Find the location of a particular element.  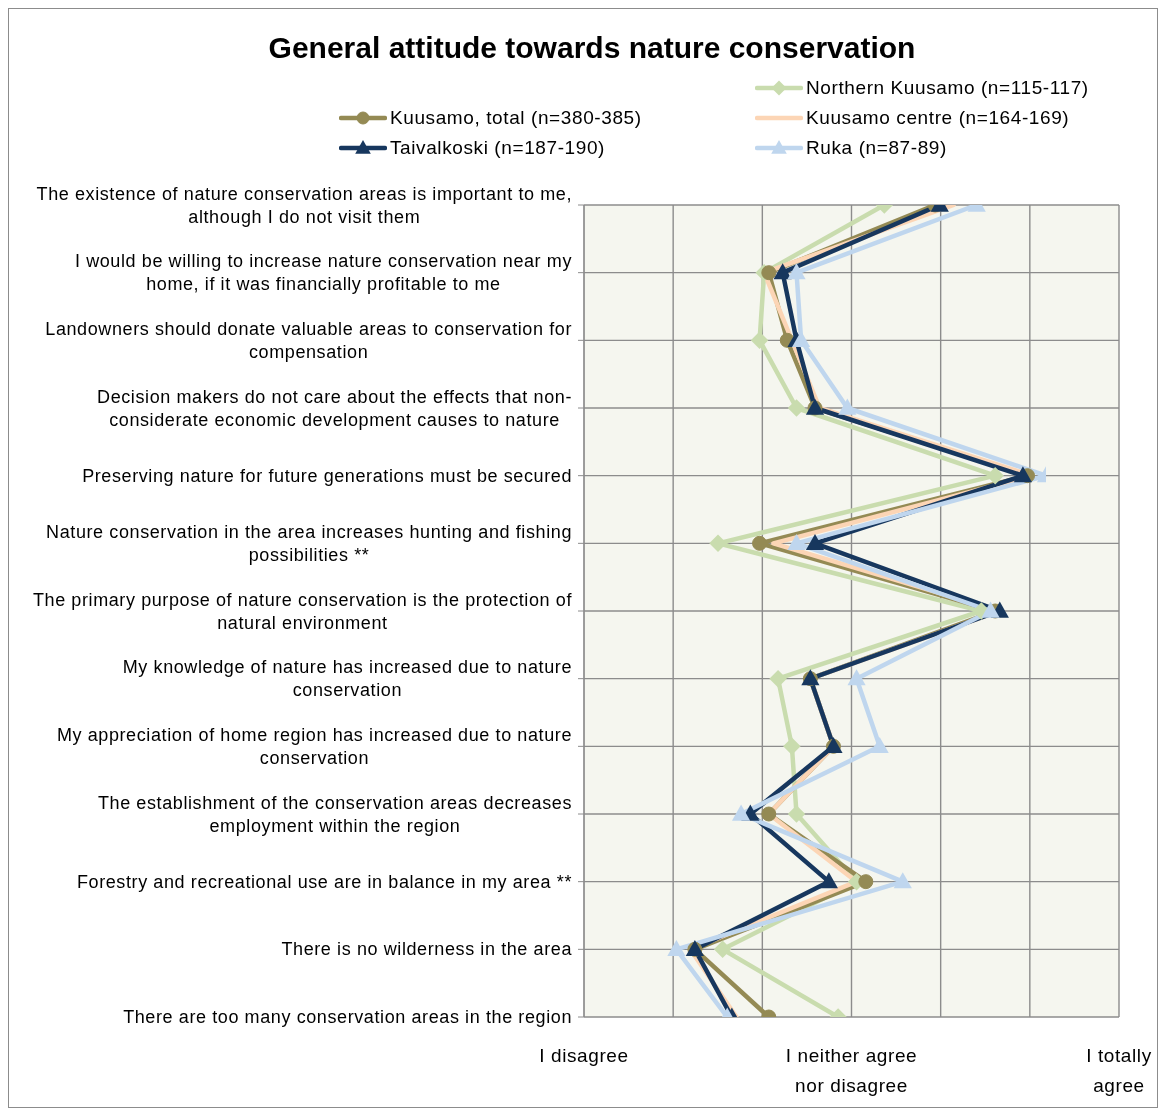

y-tick-label: Landowners should donate valuable areas to conservation for compensation is located at coordinates (308, 340).